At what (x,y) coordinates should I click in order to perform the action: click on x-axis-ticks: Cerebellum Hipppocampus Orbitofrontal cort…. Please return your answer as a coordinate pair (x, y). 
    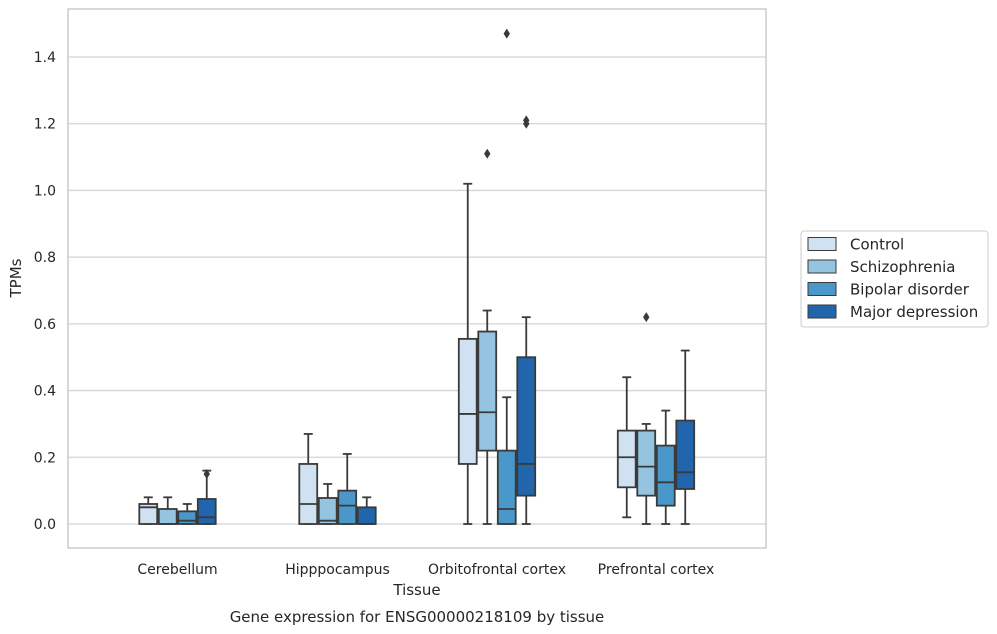
    Looking at the image, I should click on (425, 570).